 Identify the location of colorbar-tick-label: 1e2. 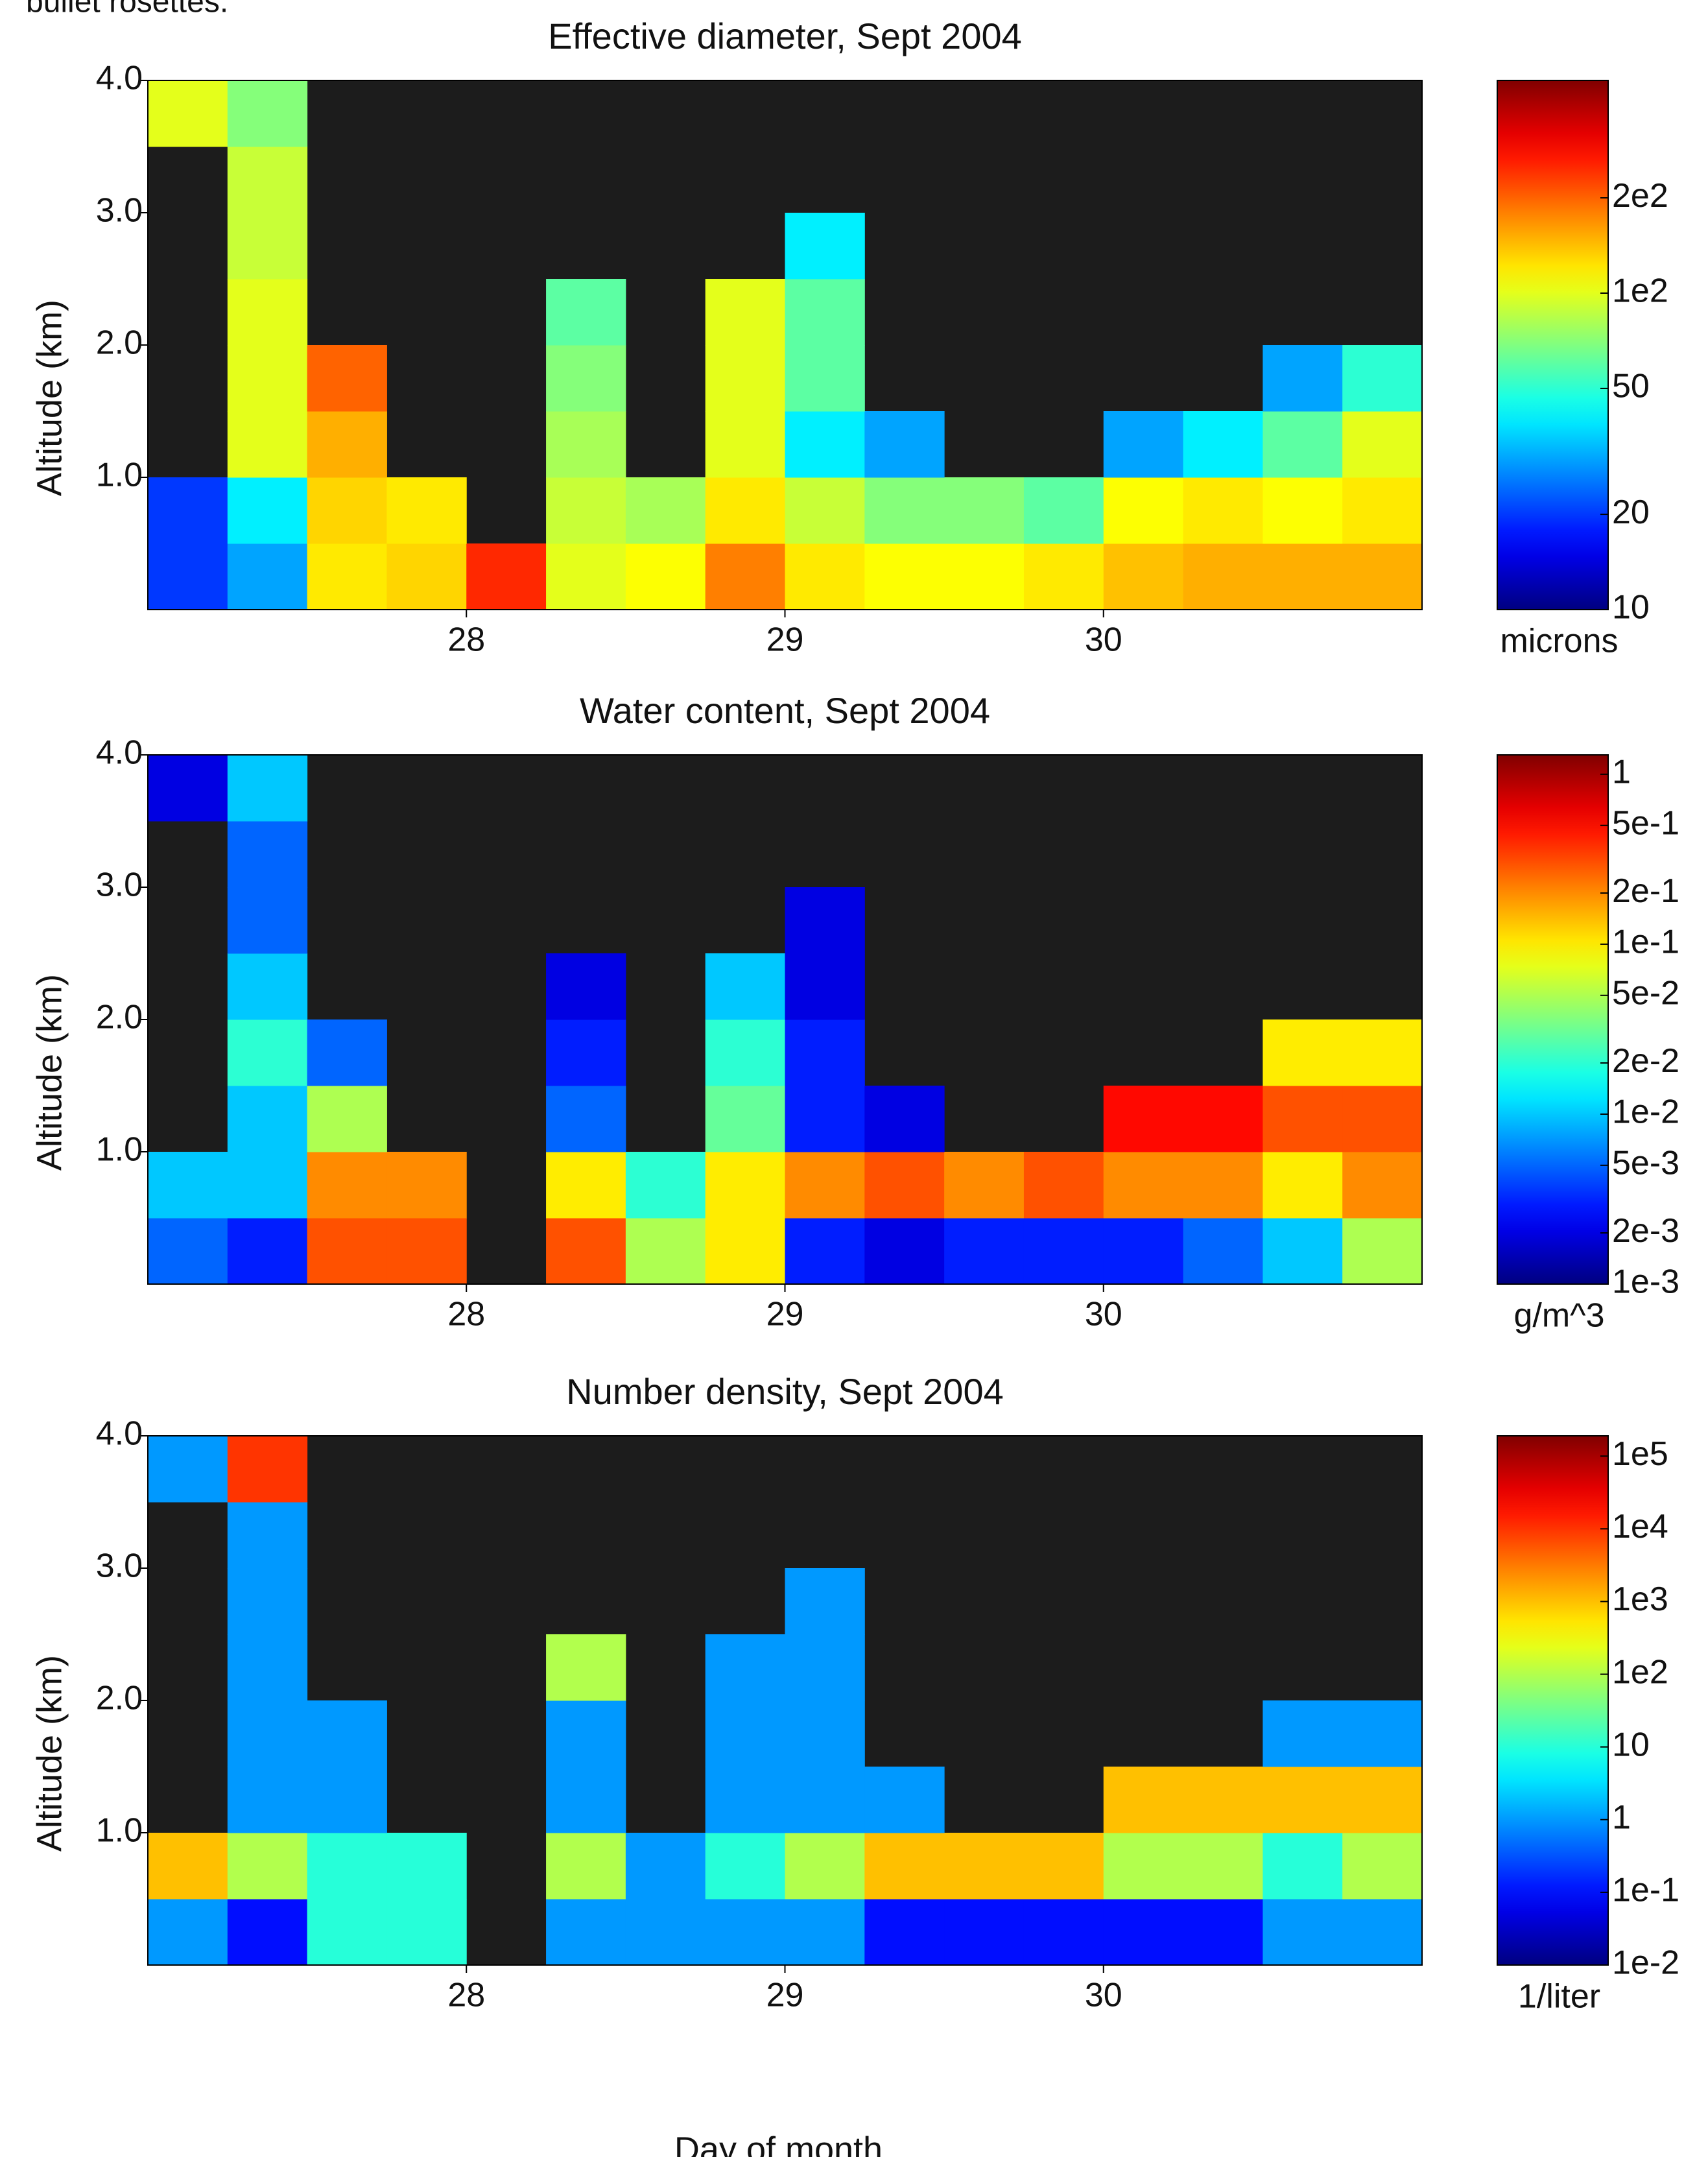
(1640, 291).